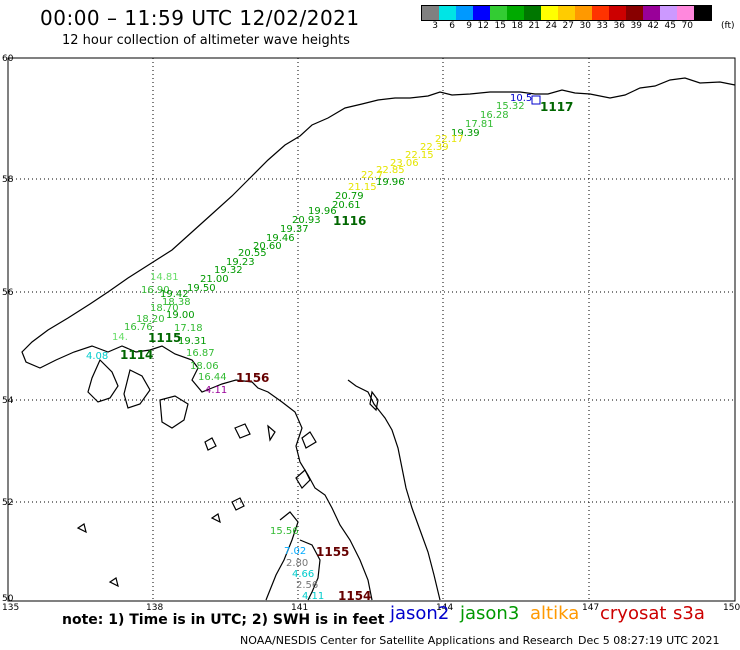 This screenshot has width=740, height=650. I want to click on legend-label: 33, so click(602, 26).